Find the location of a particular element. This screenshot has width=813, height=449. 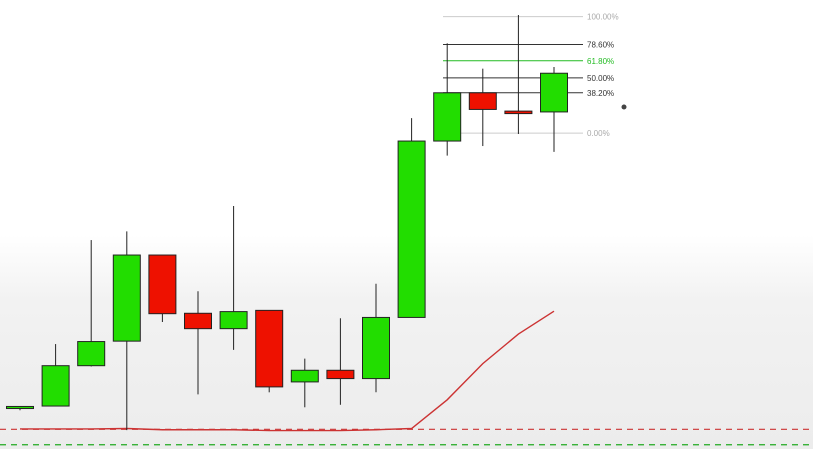

fib-level-label-0: 100.00% is located at coordinates (603, 17).